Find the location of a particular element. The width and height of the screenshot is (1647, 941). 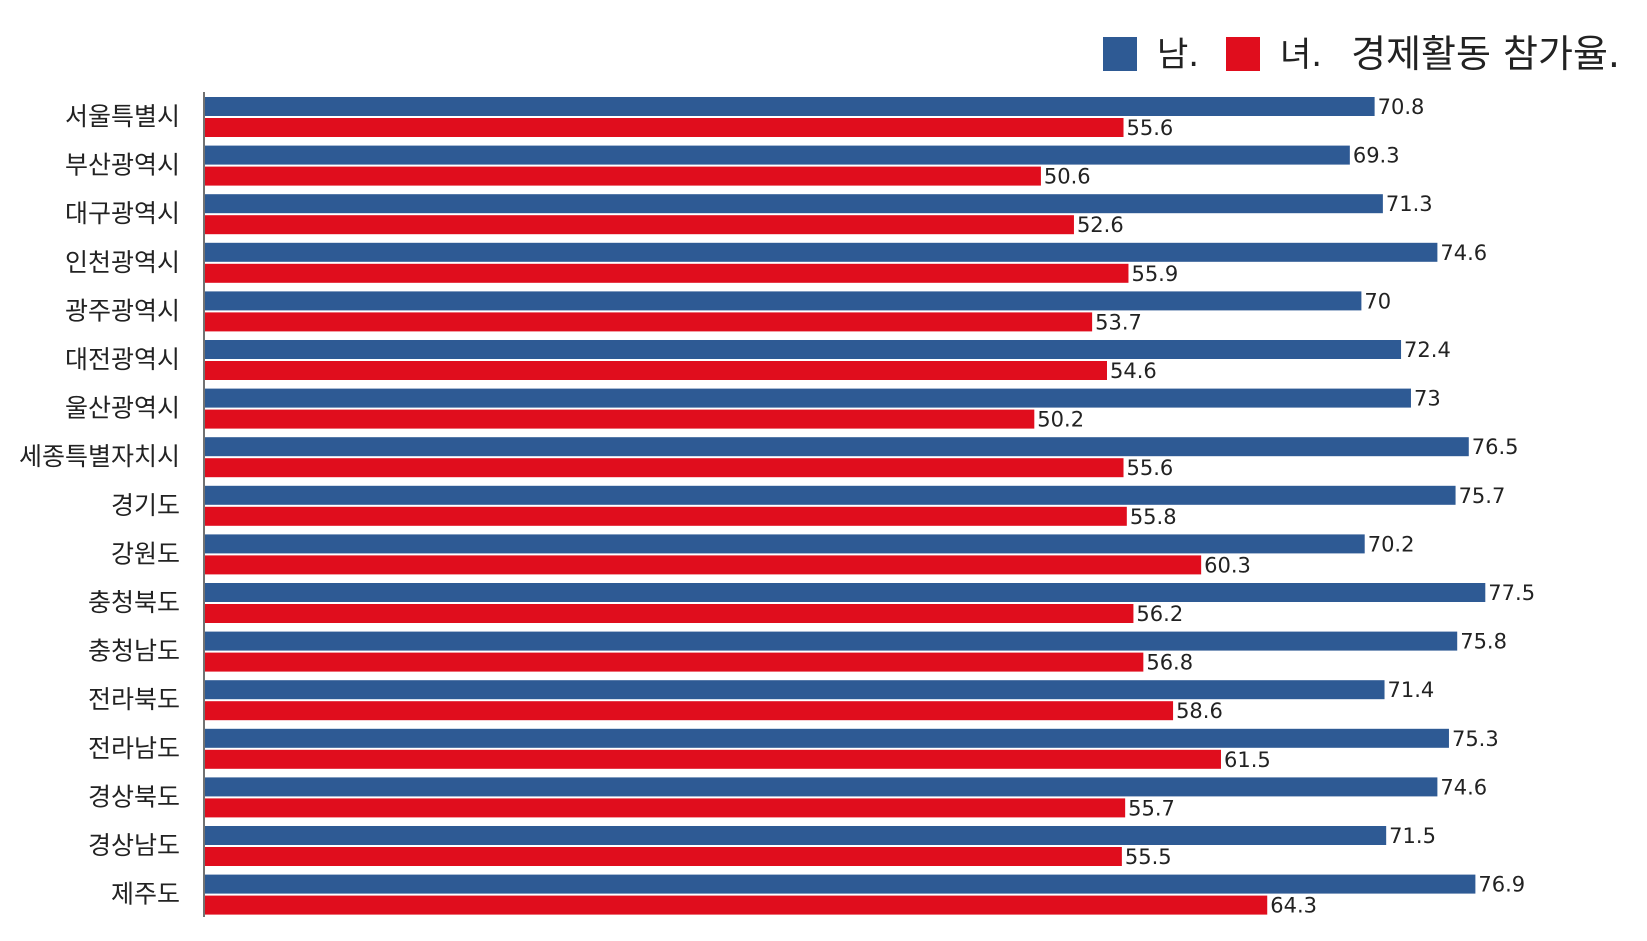

legend: 남. 녀. 경제활동 참가율. is located at coordinates (1361, 54).